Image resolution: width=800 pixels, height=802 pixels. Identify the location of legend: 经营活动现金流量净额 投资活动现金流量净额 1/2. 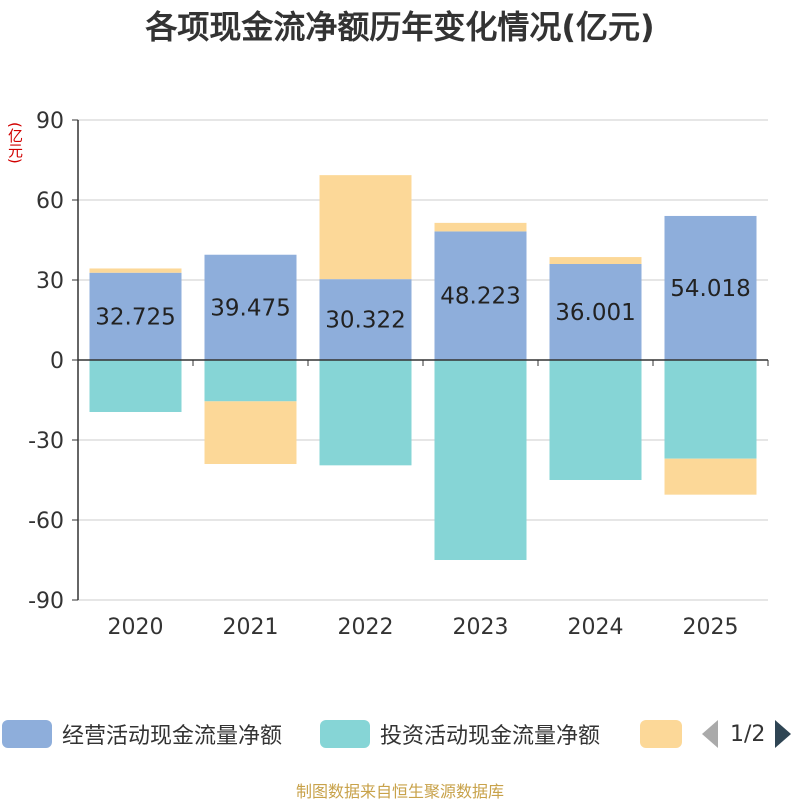
(400, 736).